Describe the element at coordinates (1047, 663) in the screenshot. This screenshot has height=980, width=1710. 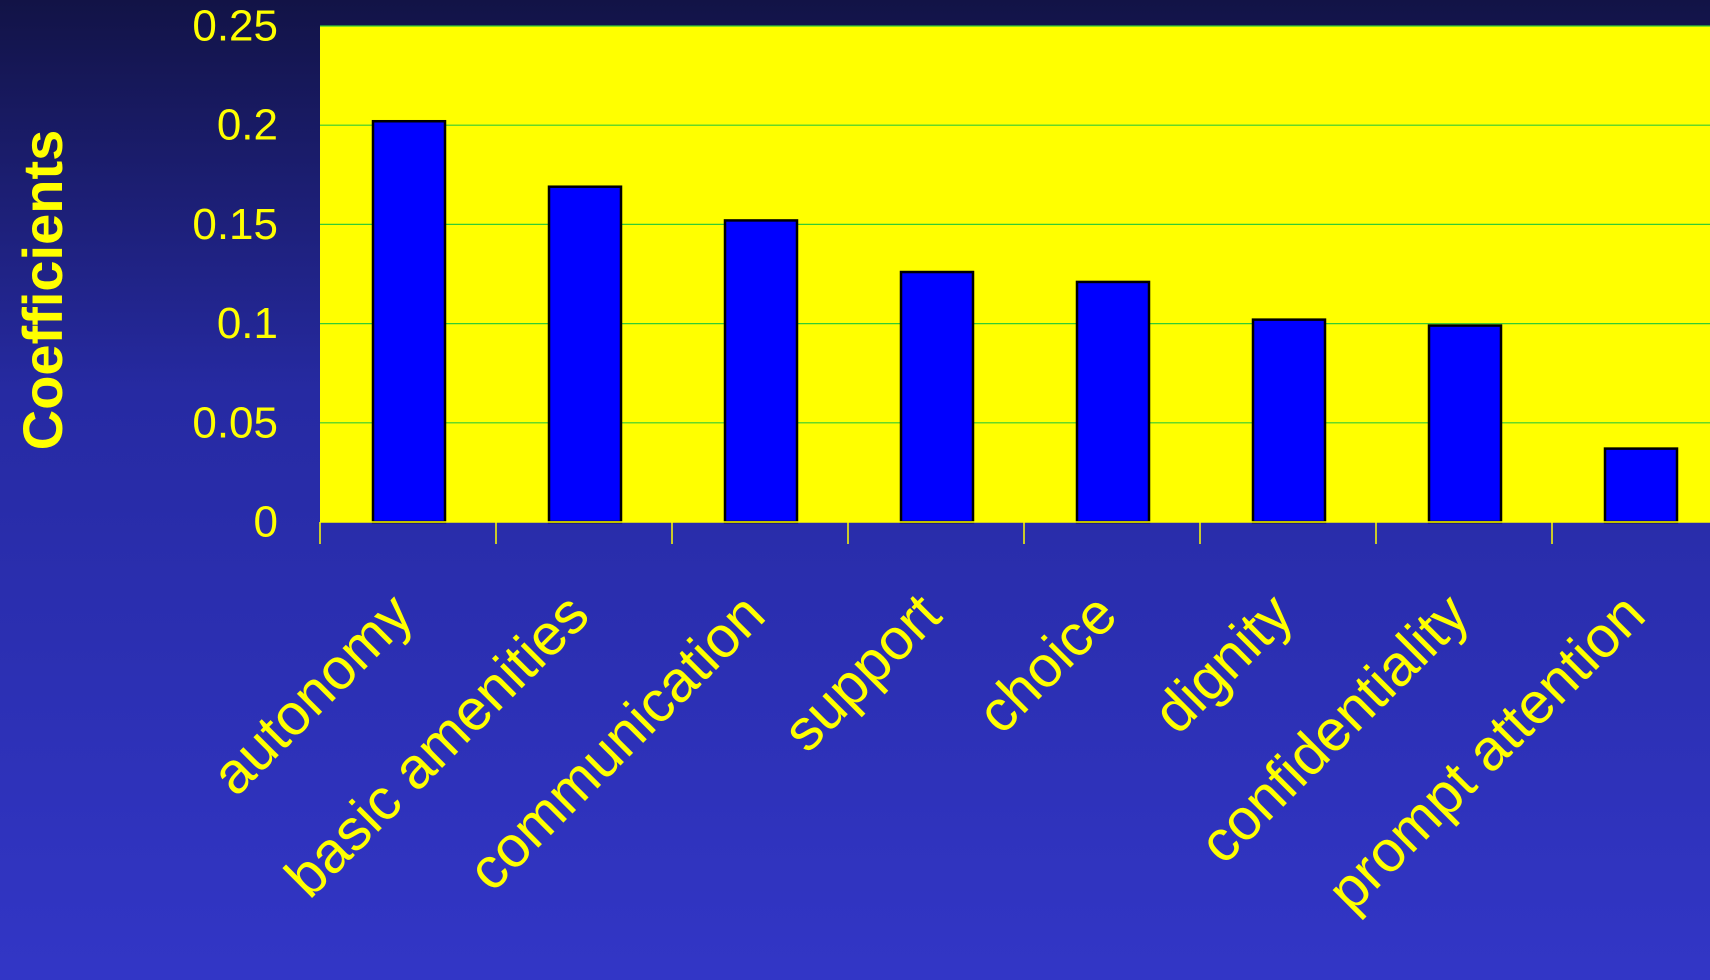
I see `x-tick-label: choice` at that location.